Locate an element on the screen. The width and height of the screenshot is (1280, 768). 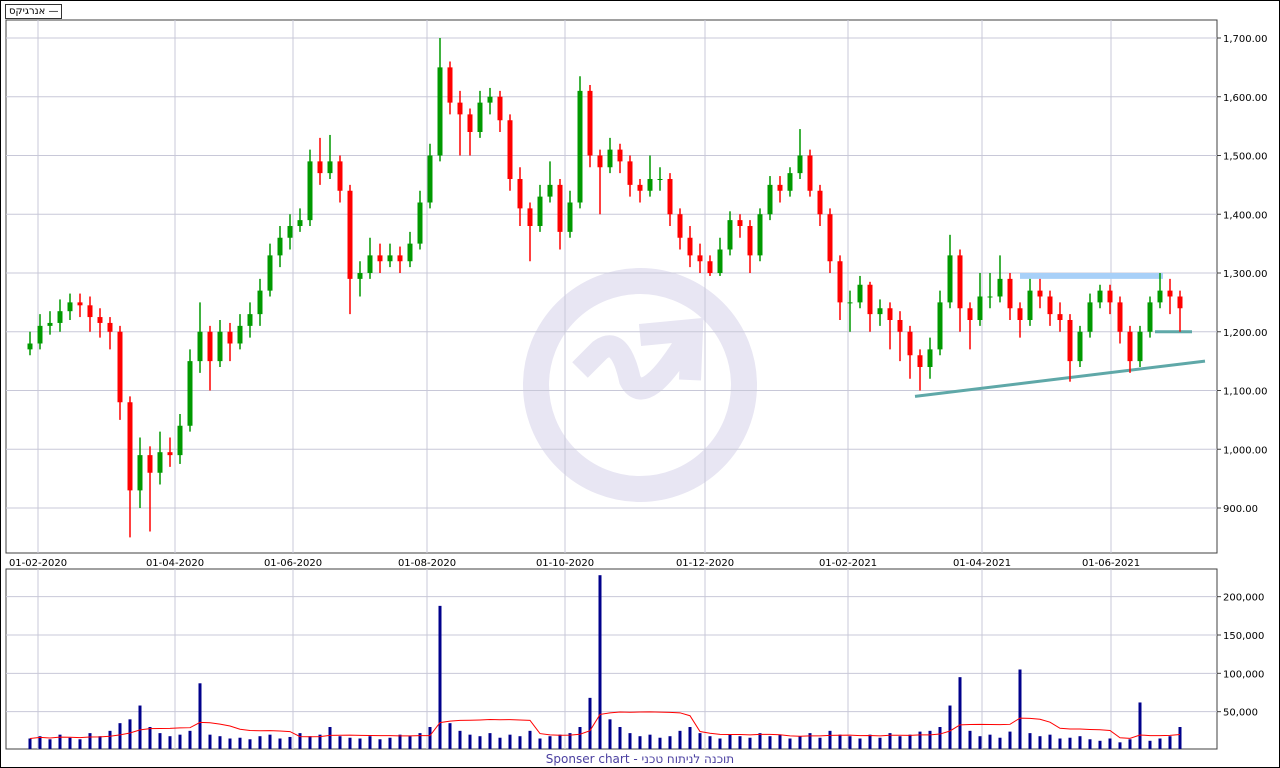
x-tick-label: 01-10-2020 is located at coordinates (565, 563).